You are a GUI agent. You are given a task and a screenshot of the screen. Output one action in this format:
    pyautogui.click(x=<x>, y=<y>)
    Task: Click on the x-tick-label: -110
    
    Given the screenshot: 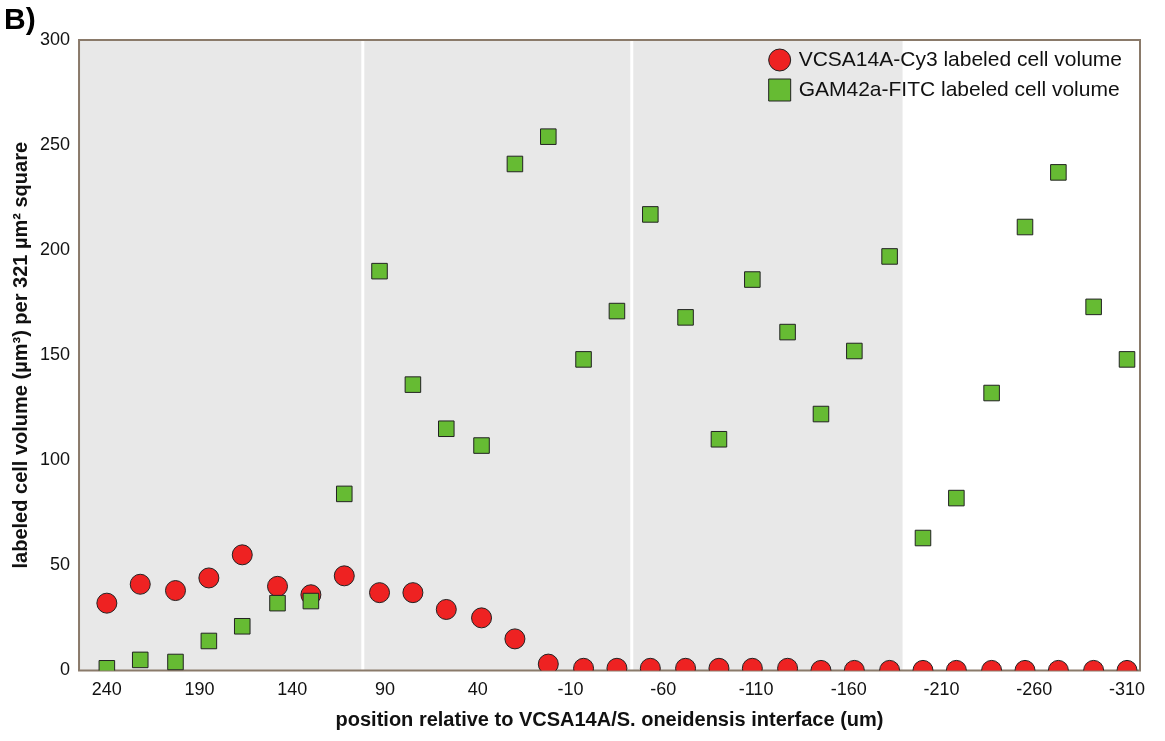 What is the action you would take?
    pyautogui.click(x=756, y=689)
    